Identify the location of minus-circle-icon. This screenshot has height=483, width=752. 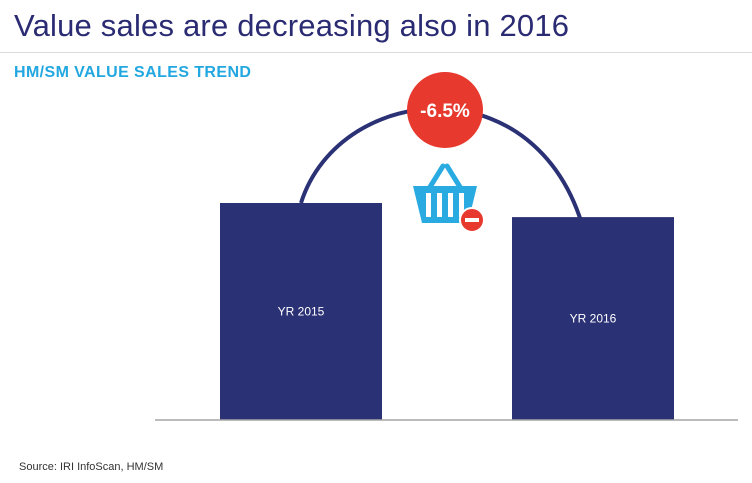
(472, 220).